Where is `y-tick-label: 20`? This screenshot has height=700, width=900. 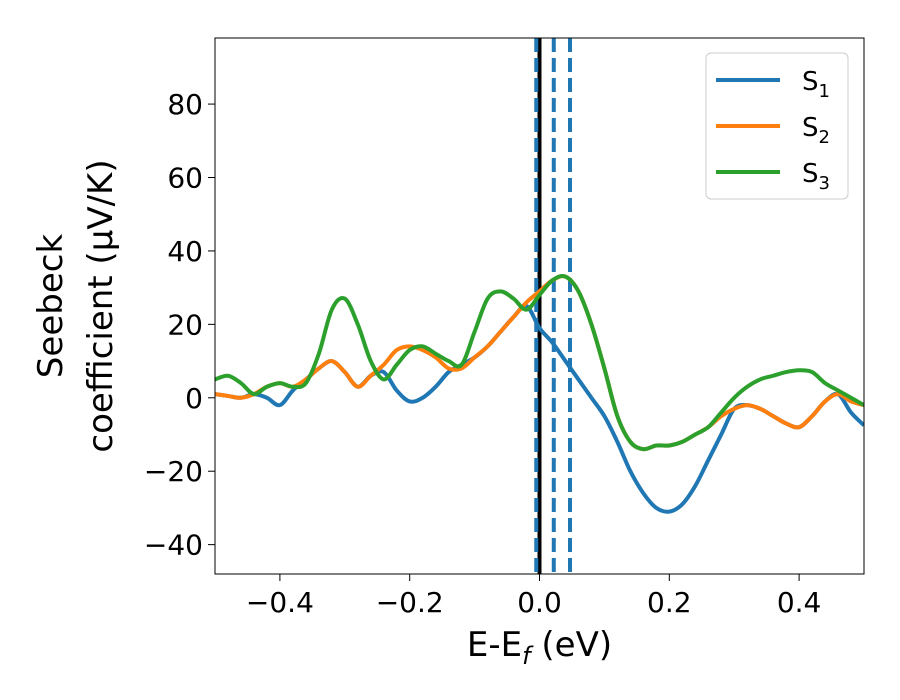 y-tick-label: 20 is located at coordinates (185, 324).